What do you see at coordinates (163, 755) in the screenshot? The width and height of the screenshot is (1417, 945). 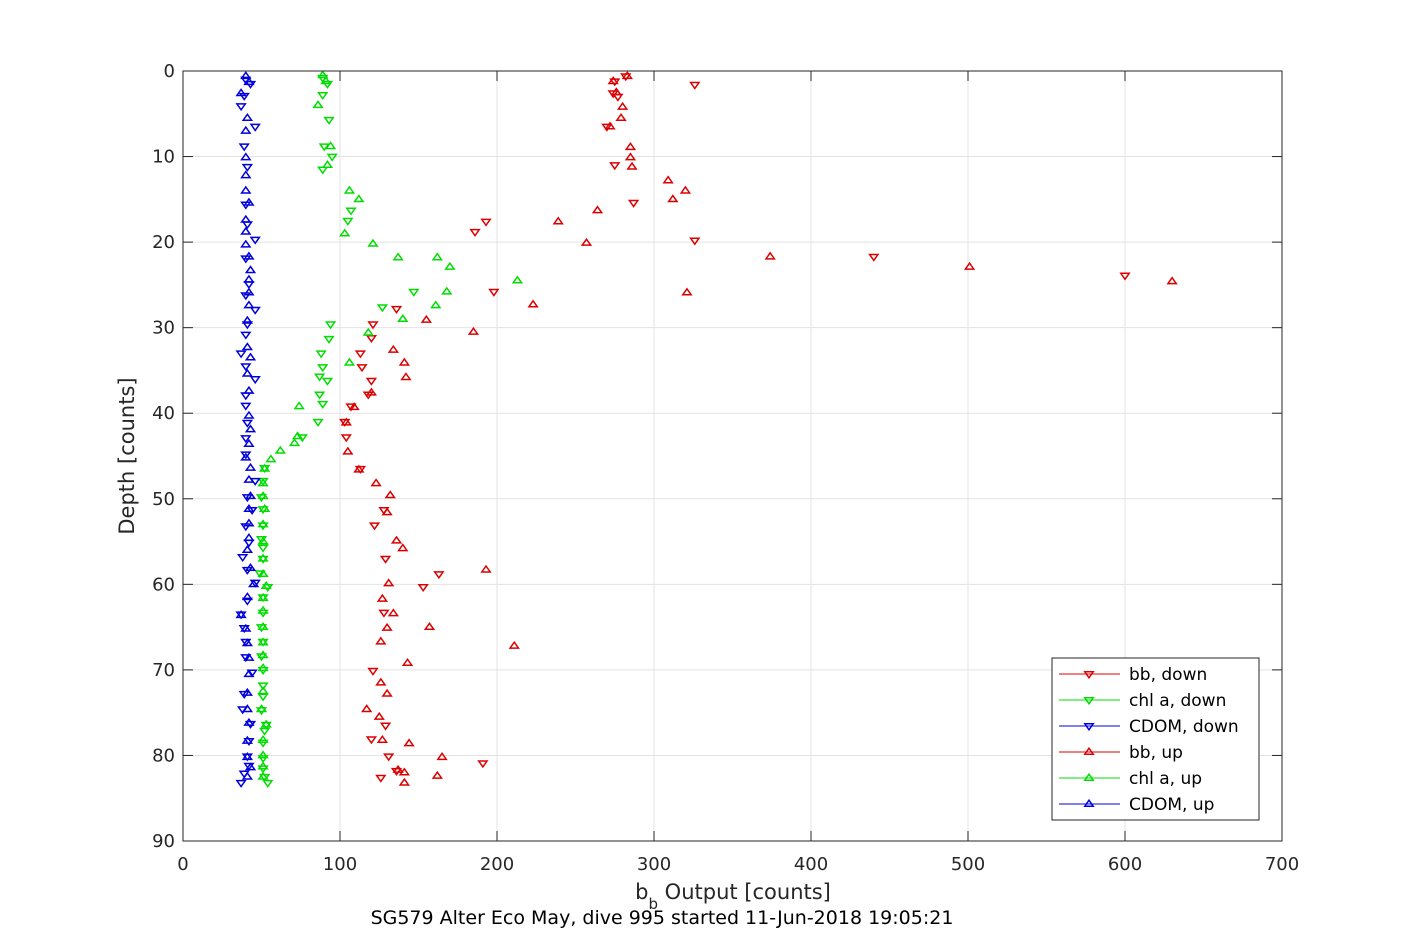 I see `y-tick-label: 80` at bounding box center [163, 755].